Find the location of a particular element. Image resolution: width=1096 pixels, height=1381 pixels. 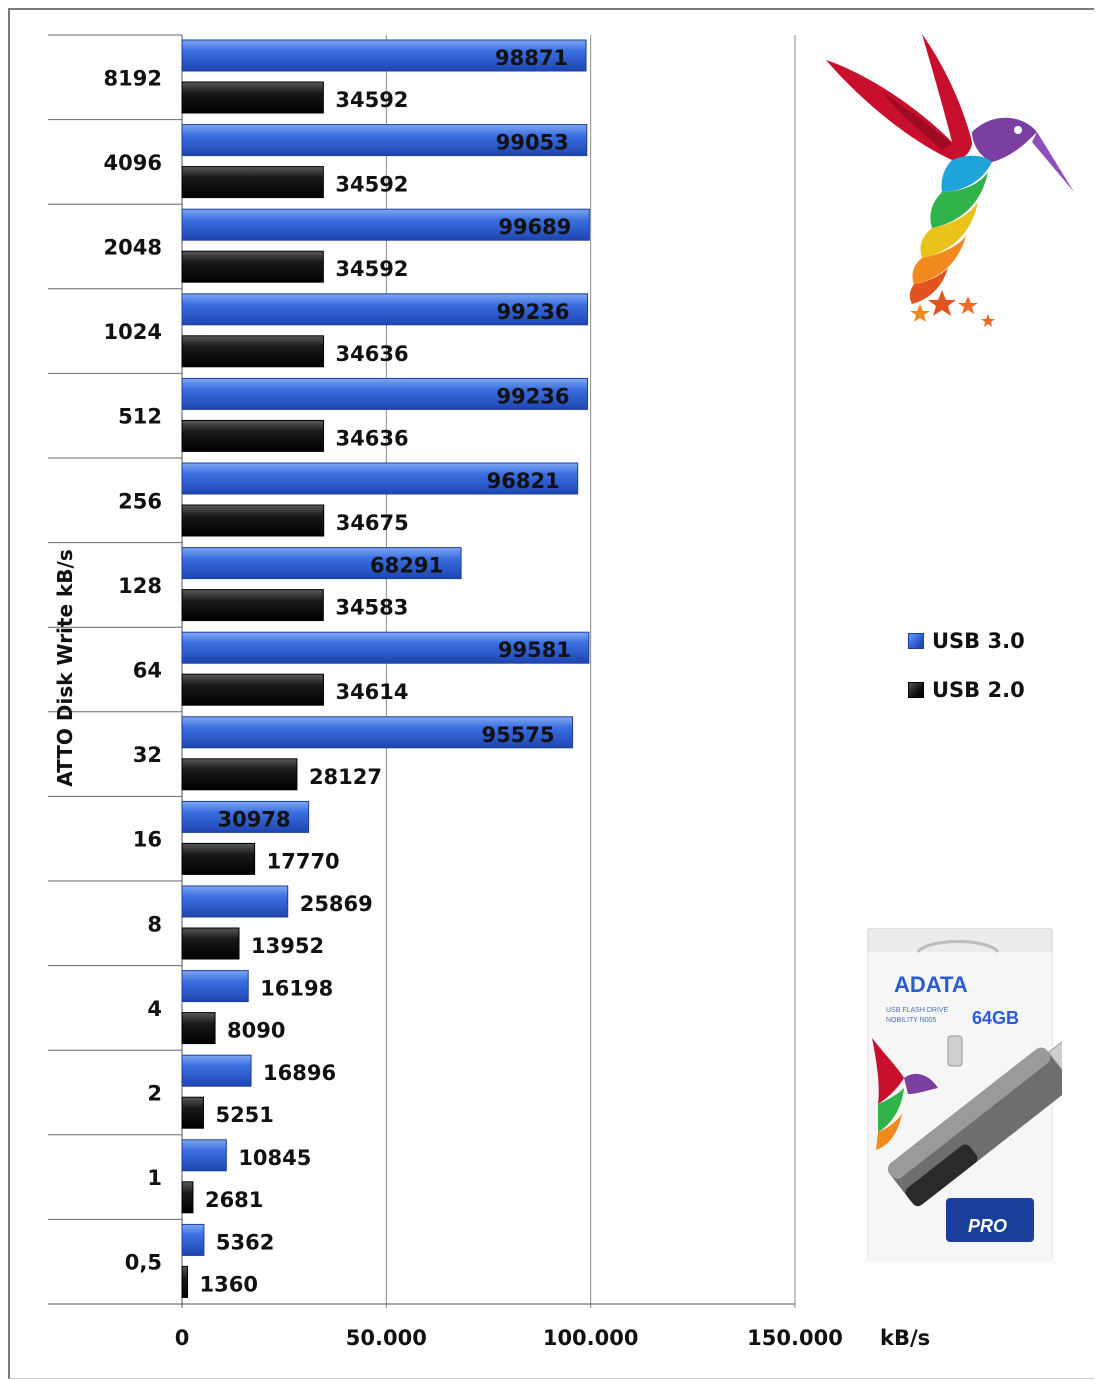

data-label-usb2: 34583 is located at coordinates (371, 608).